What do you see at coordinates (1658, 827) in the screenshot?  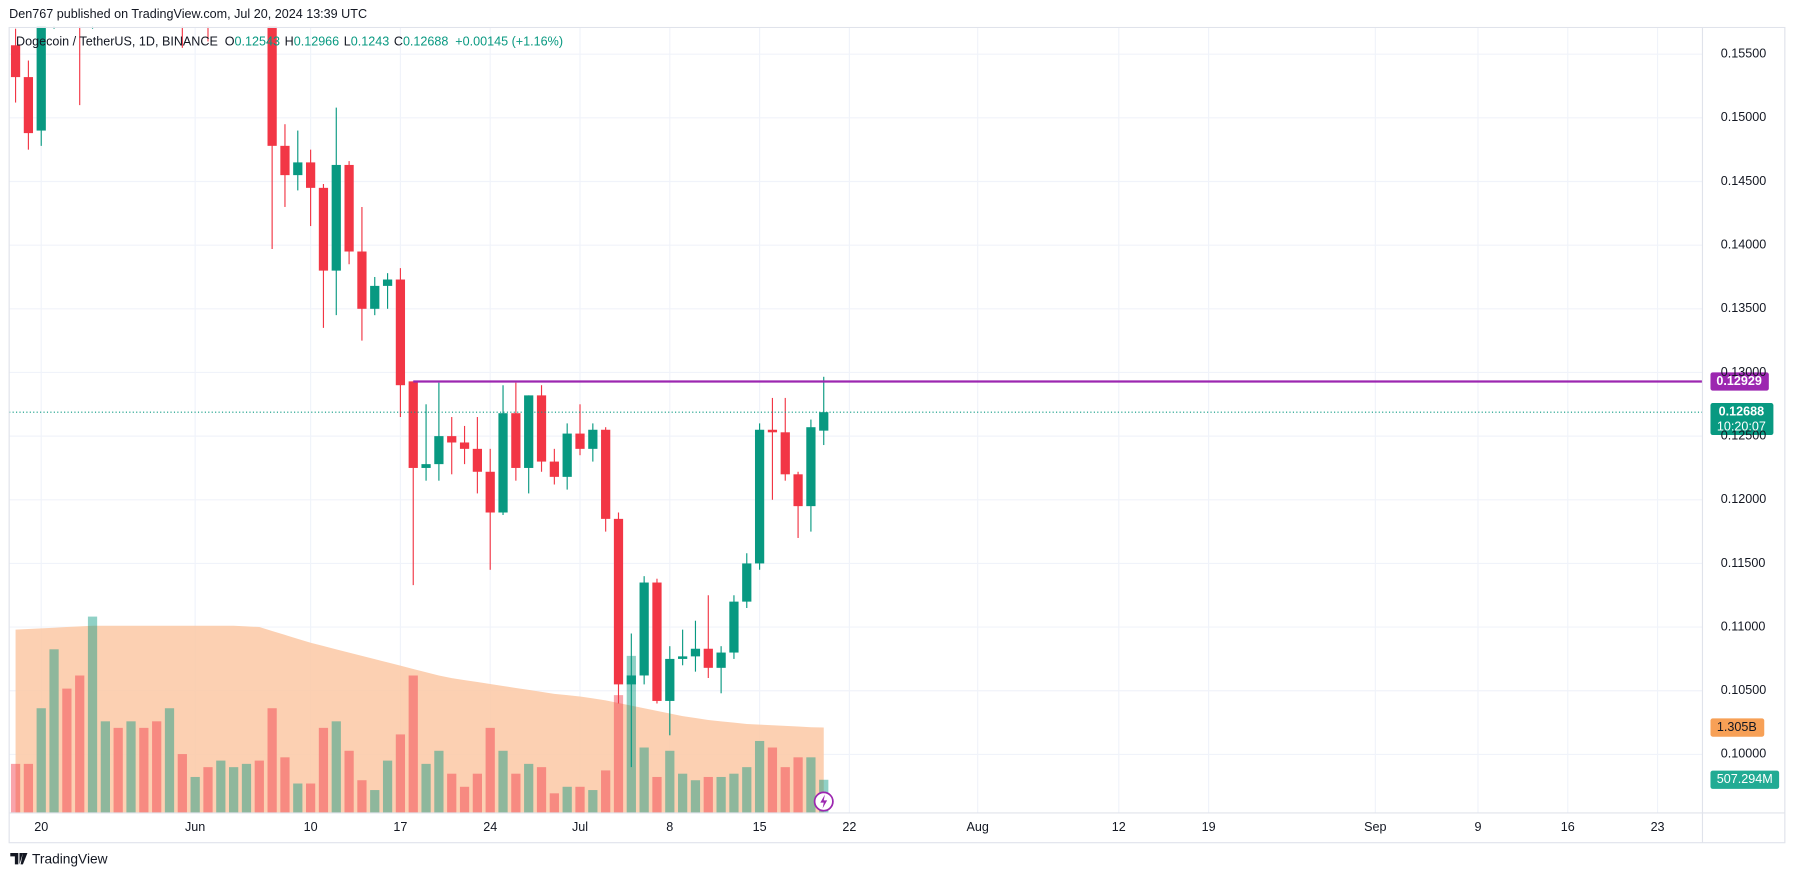 I see `x-tick-label: 23` at bounding box center [1658, 827].